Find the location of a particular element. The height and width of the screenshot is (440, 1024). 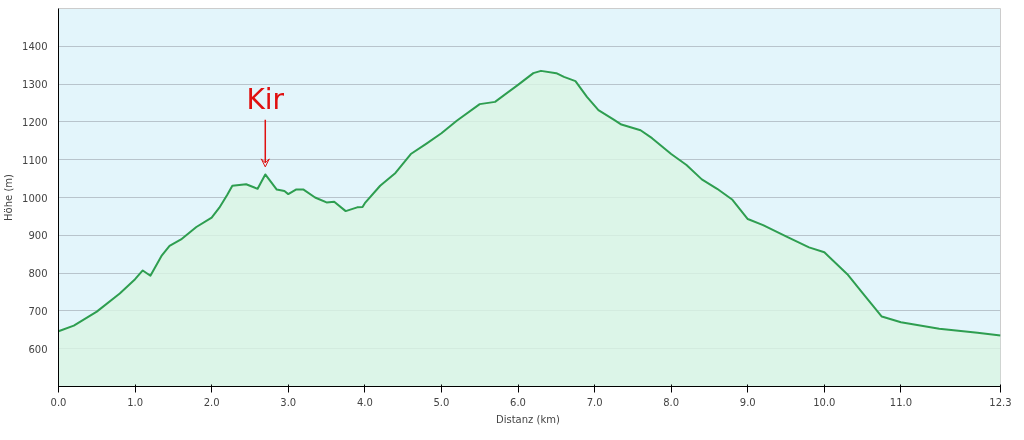

y-tick-label: 1200 is located at coordinates (35, 122).